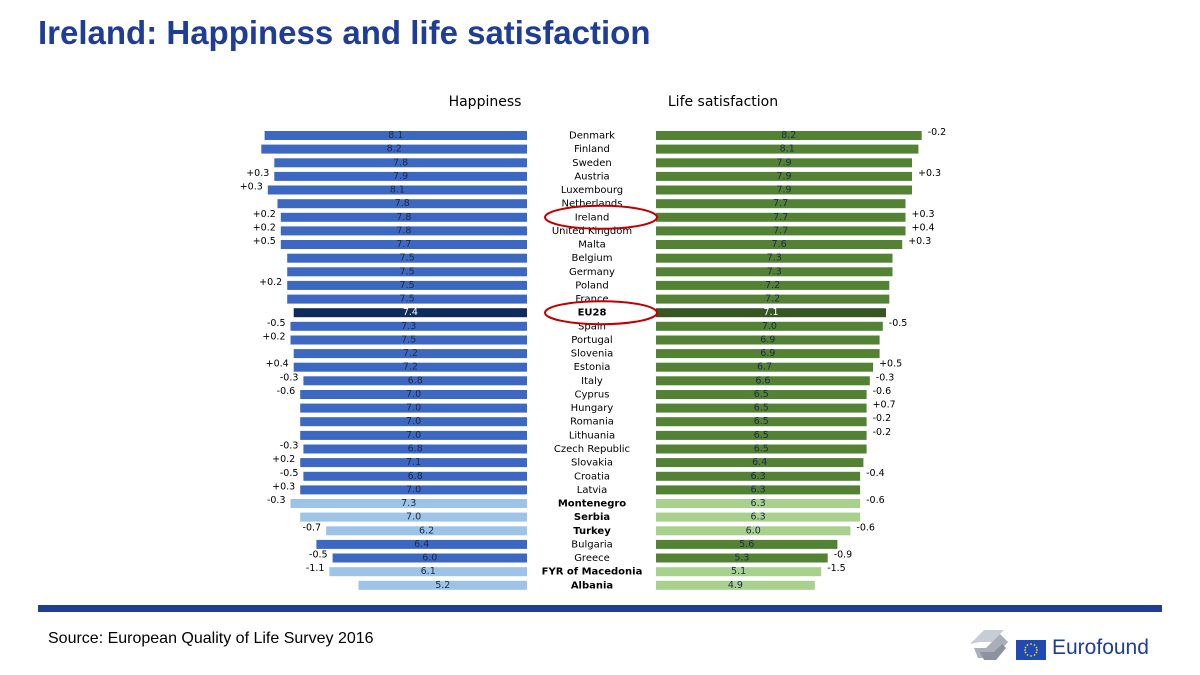  I want to click on satisfaction-value-label: 8.2, so click(788, 135).